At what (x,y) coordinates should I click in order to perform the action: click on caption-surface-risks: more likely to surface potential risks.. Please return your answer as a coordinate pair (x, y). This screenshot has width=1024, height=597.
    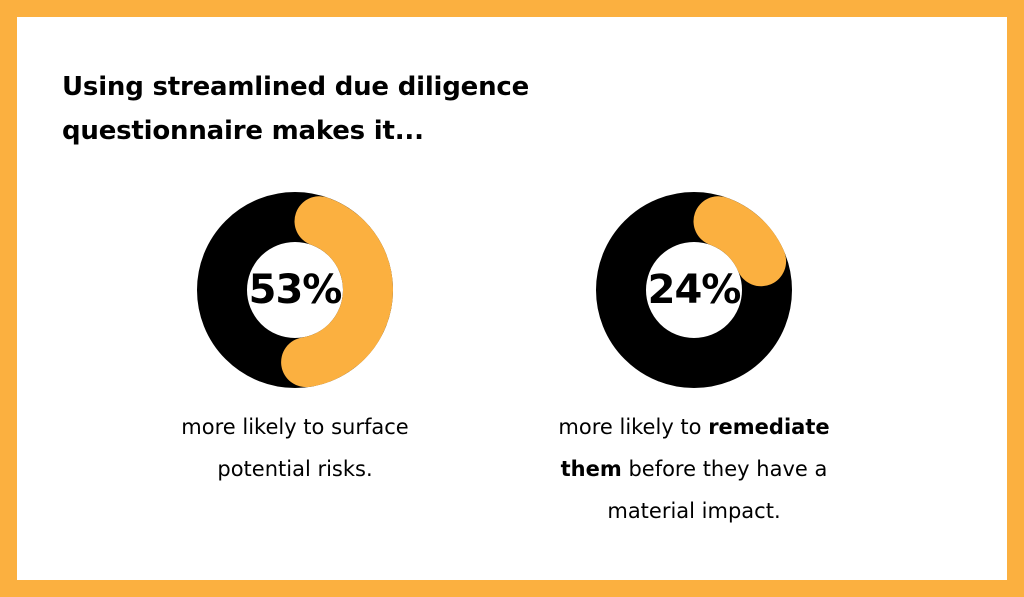
    Looking at the image, I should click on (295, 448).